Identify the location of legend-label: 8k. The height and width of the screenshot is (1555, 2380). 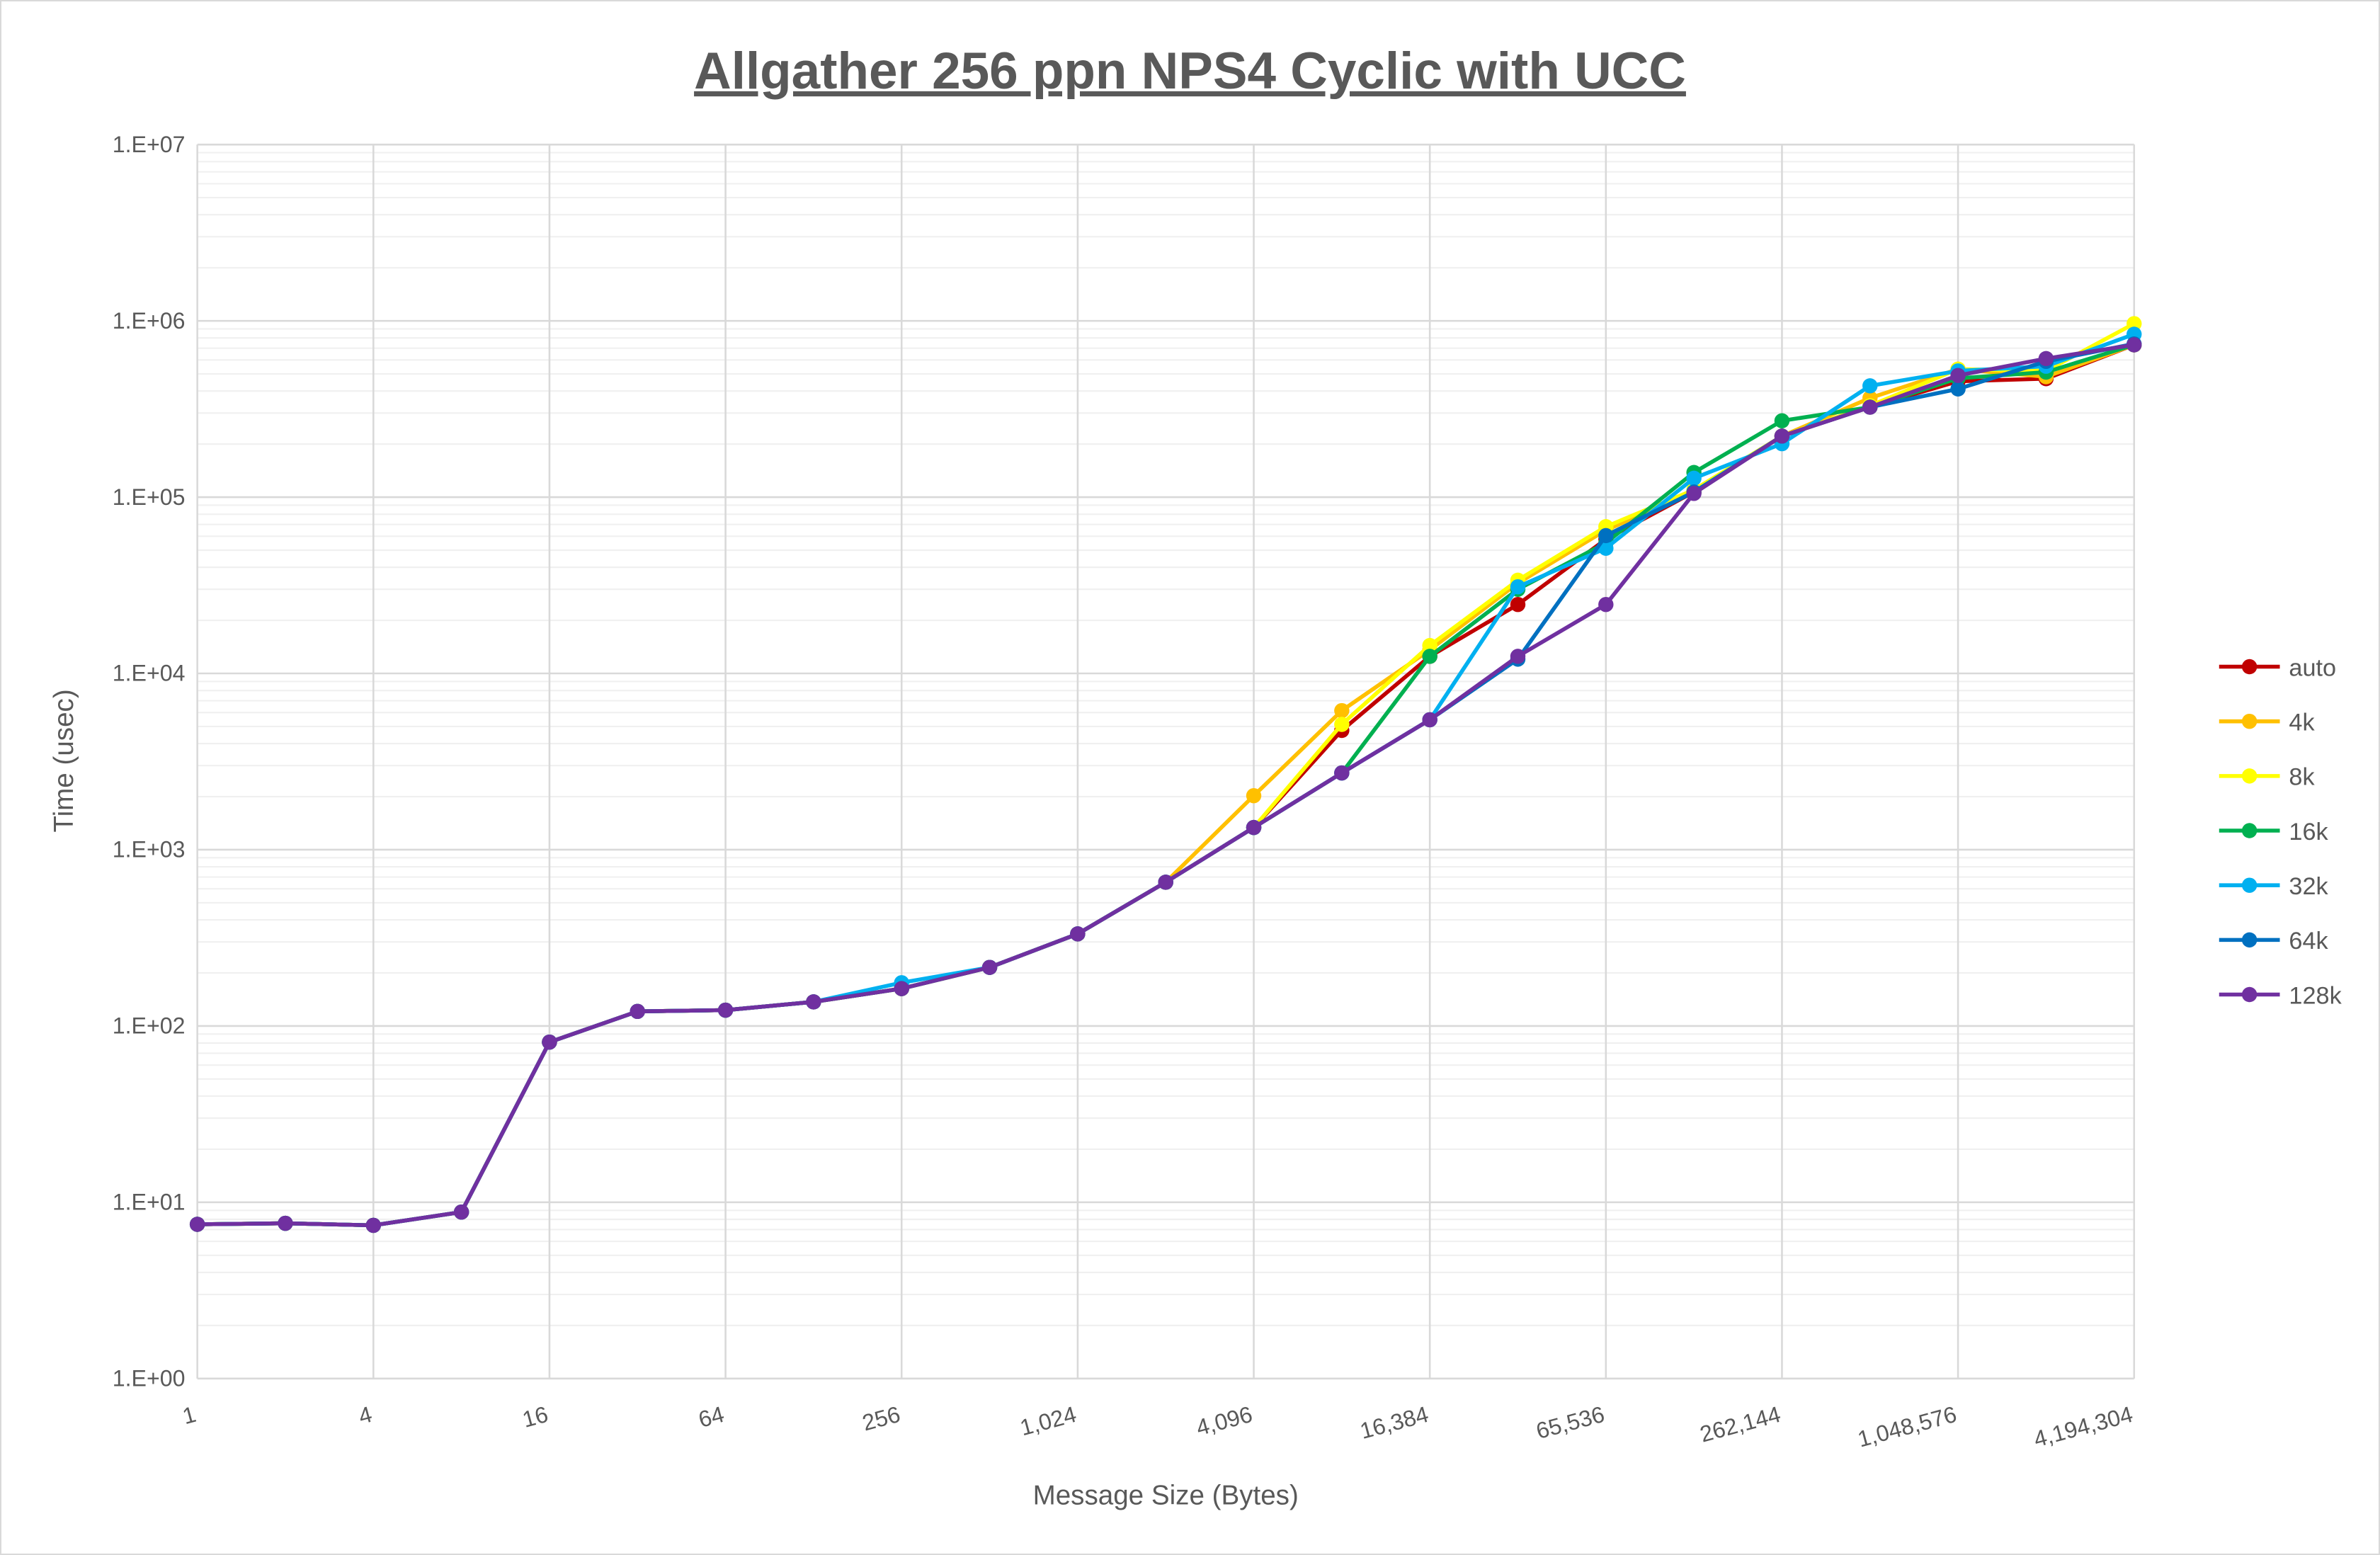
(2302, 777).